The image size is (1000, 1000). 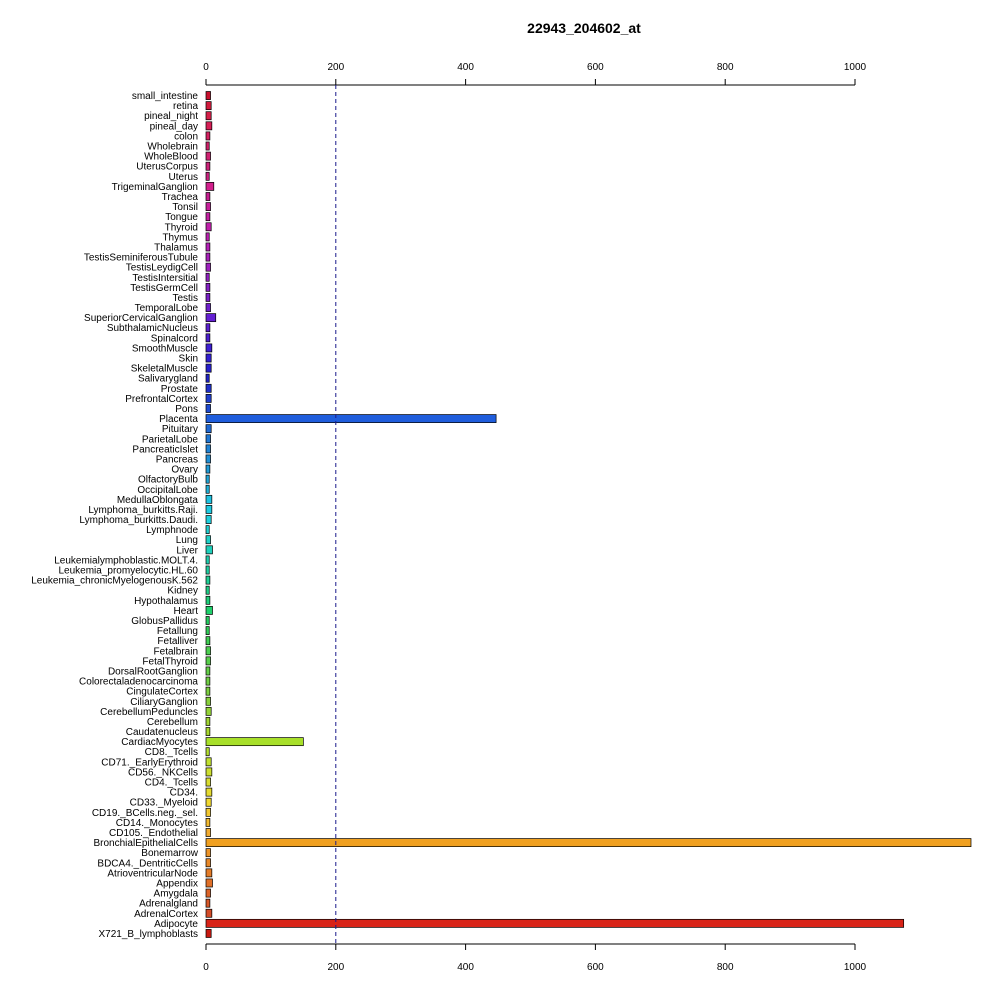 What do you see at coordinates (207, 590) in the screenshot?
I see `bar-Kidney` at bounding box center [207, 590].